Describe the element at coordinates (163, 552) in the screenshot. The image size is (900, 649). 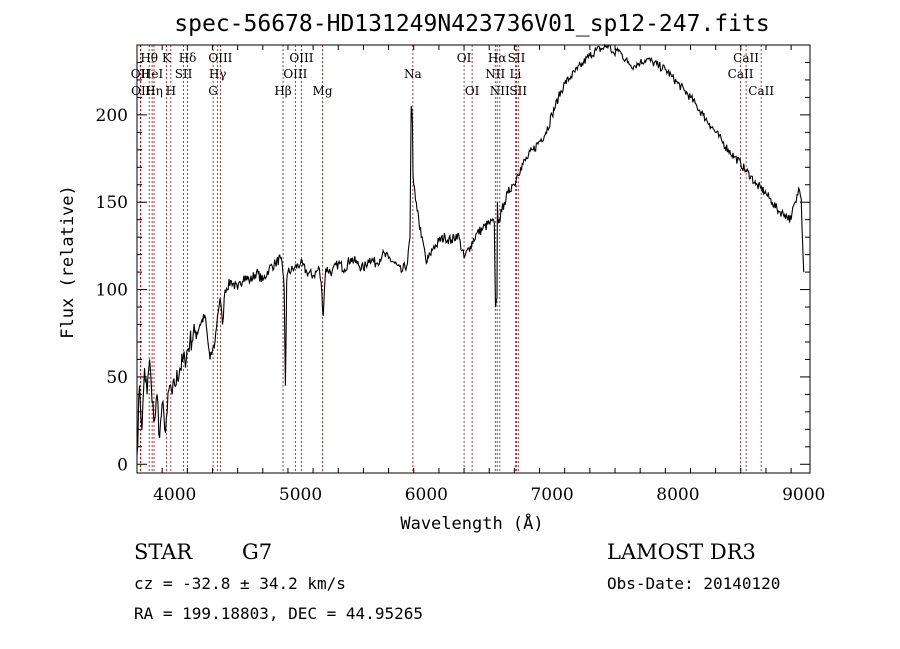
I see `object-class: STAR` at that location.